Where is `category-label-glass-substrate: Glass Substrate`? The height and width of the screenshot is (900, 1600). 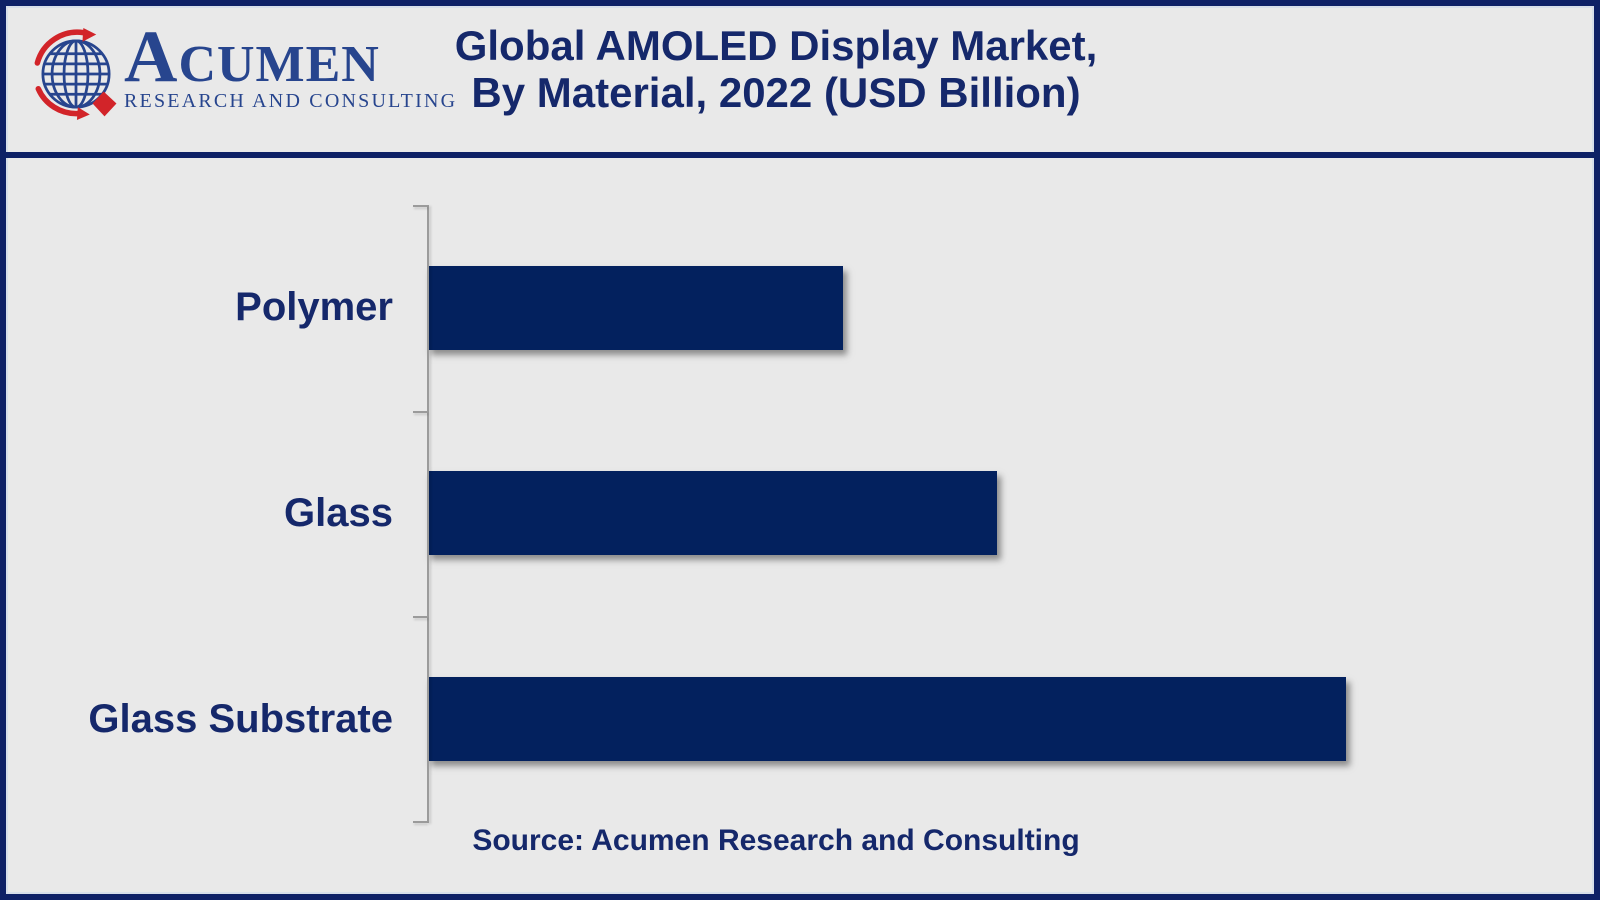 category-label-glass-substrate: Glass Substrate is located at coordinates (240, 718).